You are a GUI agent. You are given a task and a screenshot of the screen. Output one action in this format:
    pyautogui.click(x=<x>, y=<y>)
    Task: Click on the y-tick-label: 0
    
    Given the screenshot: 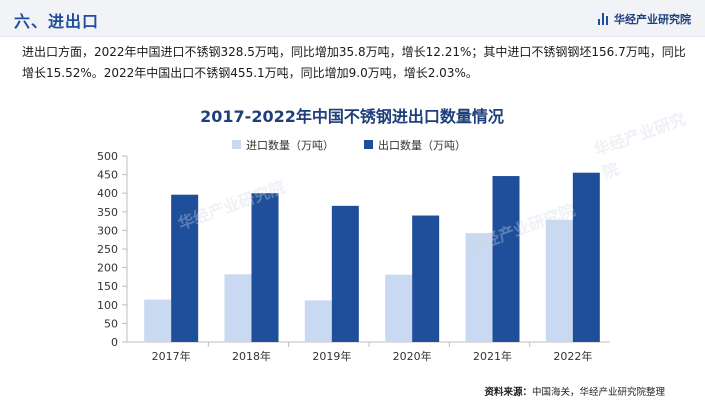 What is the action you would take?
    pyautogui.click(x=114, y=342)
    